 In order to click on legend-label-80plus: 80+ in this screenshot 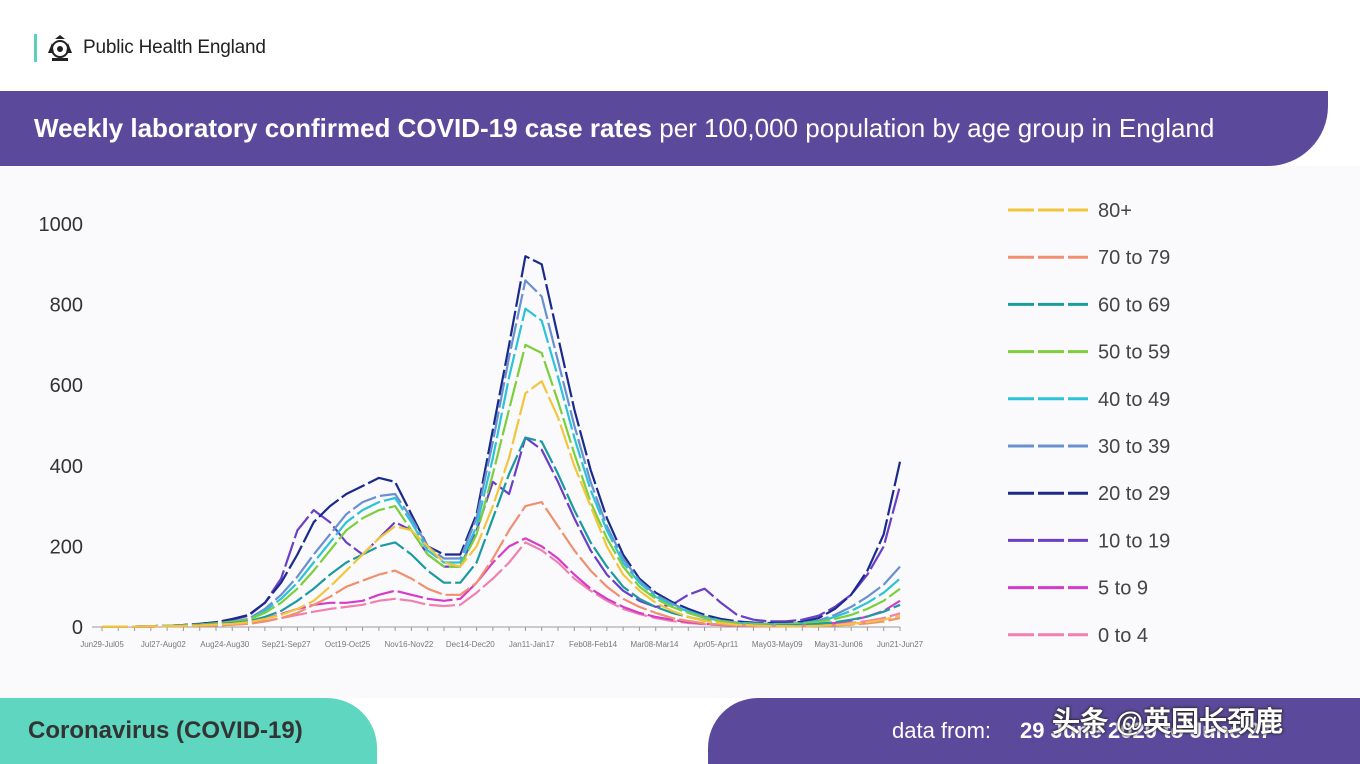, I will do `click(1115, 211)`.